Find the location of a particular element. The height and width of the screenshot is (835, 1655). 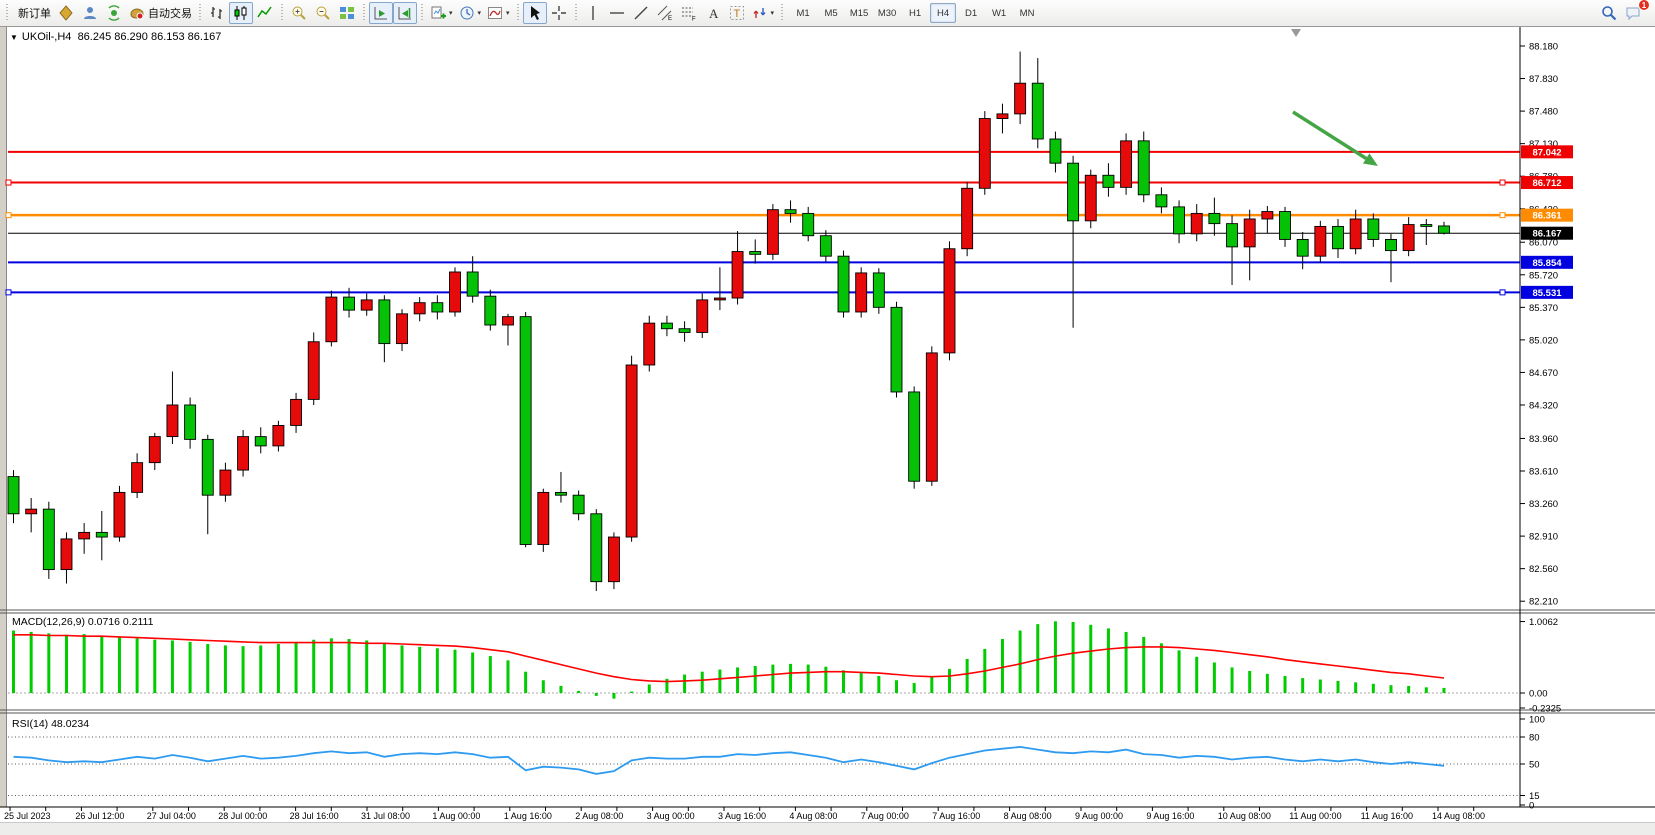

svg-text: 9 Aug 16:00 is located at coordinates (1170, 816).